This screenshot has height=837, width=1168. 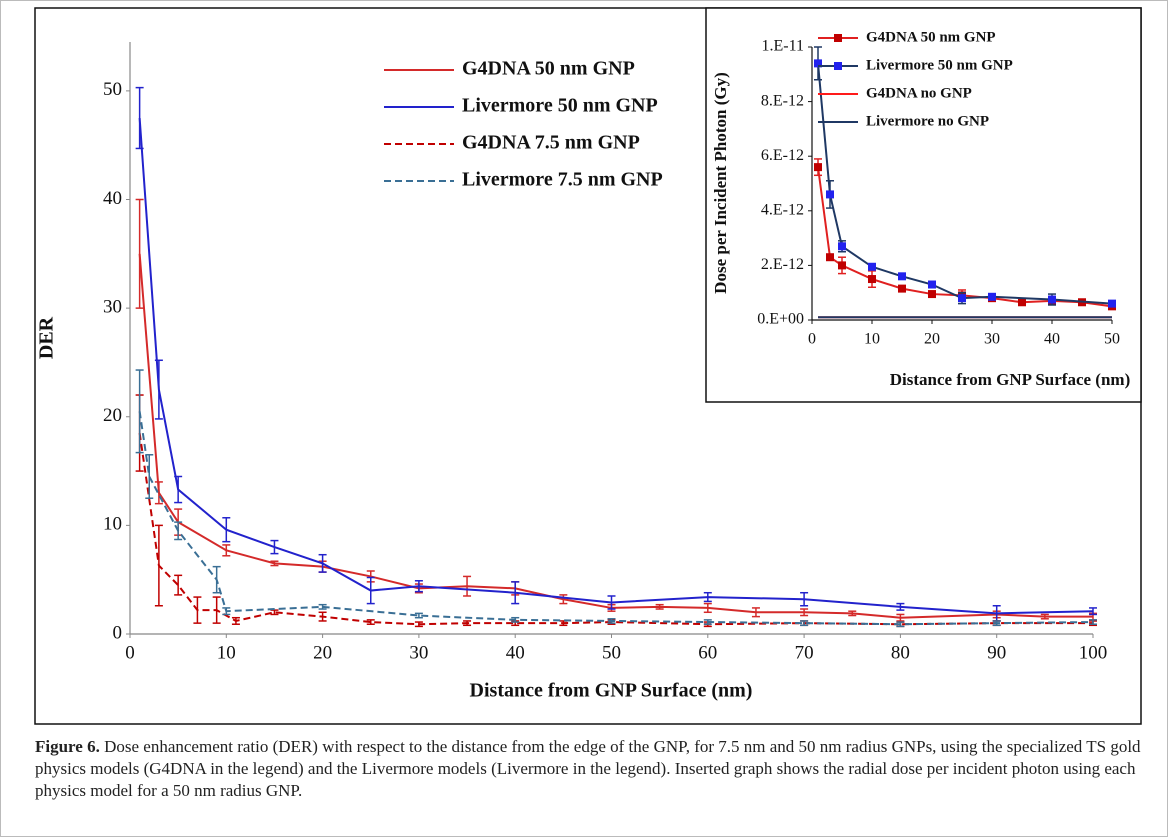 What do you see at coordinates (112, 415) in the screenshot?
I see `y-tick-label: 20` at bounding box center [112, 415].